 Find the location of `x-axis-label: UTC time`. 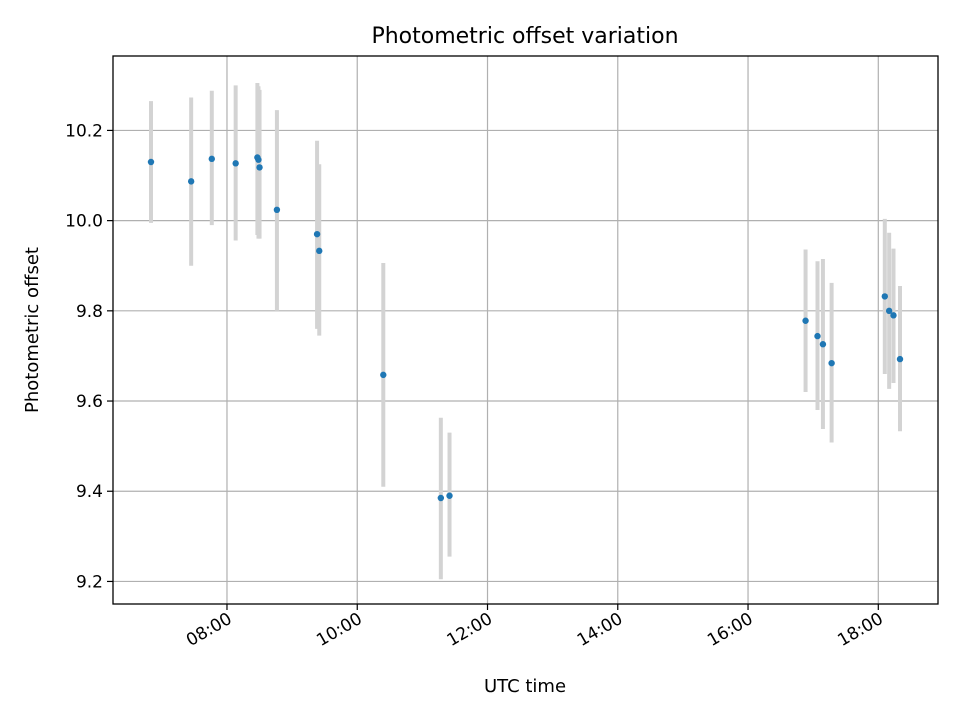

x-axis-label: UTC time is located at coordinates (525, 686).